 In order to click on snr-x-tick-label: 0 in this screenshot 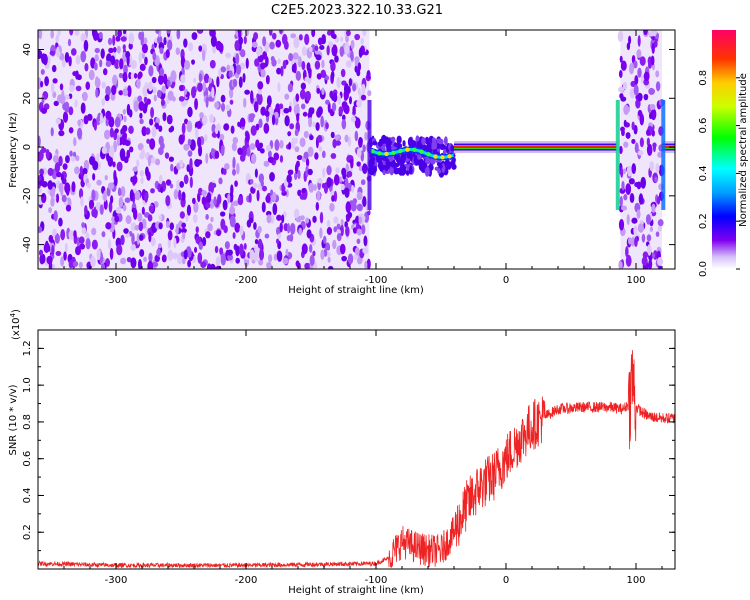, I will do `click(506, 580)`.